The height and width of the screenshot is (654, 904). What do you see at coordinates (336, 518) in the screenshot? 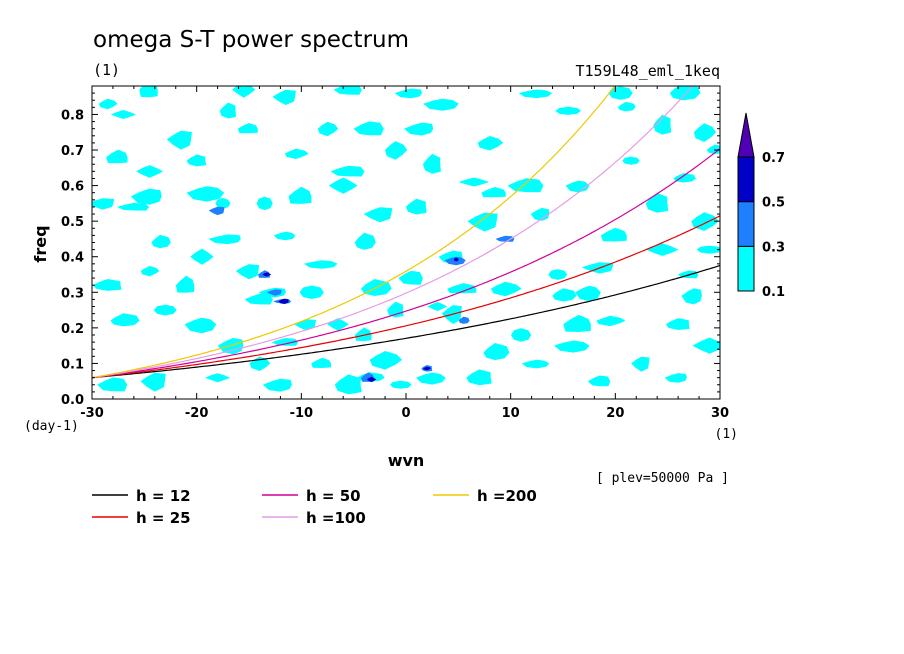
I see `legend-label: h =100` at bounding box center [336, 518].